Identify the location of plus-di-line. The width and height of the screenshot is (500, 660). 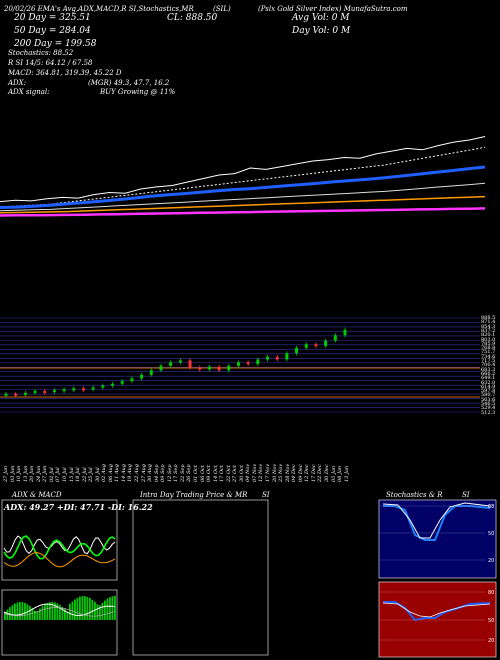
(59, 547).